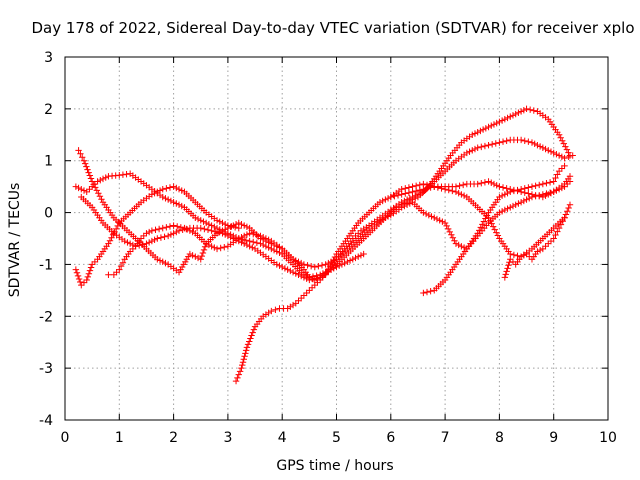  Describe the element at coordinates (227, 438) in the screenshot. I see `x-tick-label: 3` at that location.